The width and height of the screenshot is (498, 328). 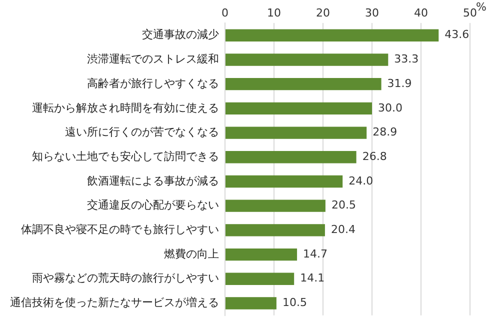 I want to click on y-tick-label: 交通違反の心配が要らない, so click(x=153, y=205).